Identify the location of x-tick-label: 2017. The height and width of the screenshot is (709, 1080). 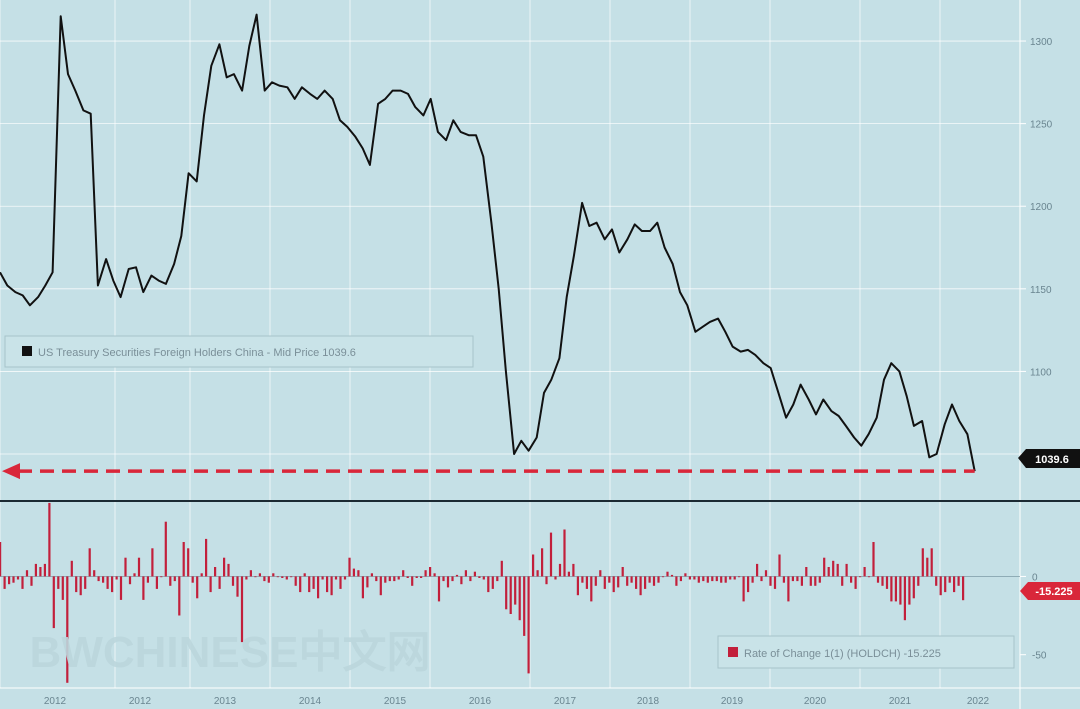
(565, 701).